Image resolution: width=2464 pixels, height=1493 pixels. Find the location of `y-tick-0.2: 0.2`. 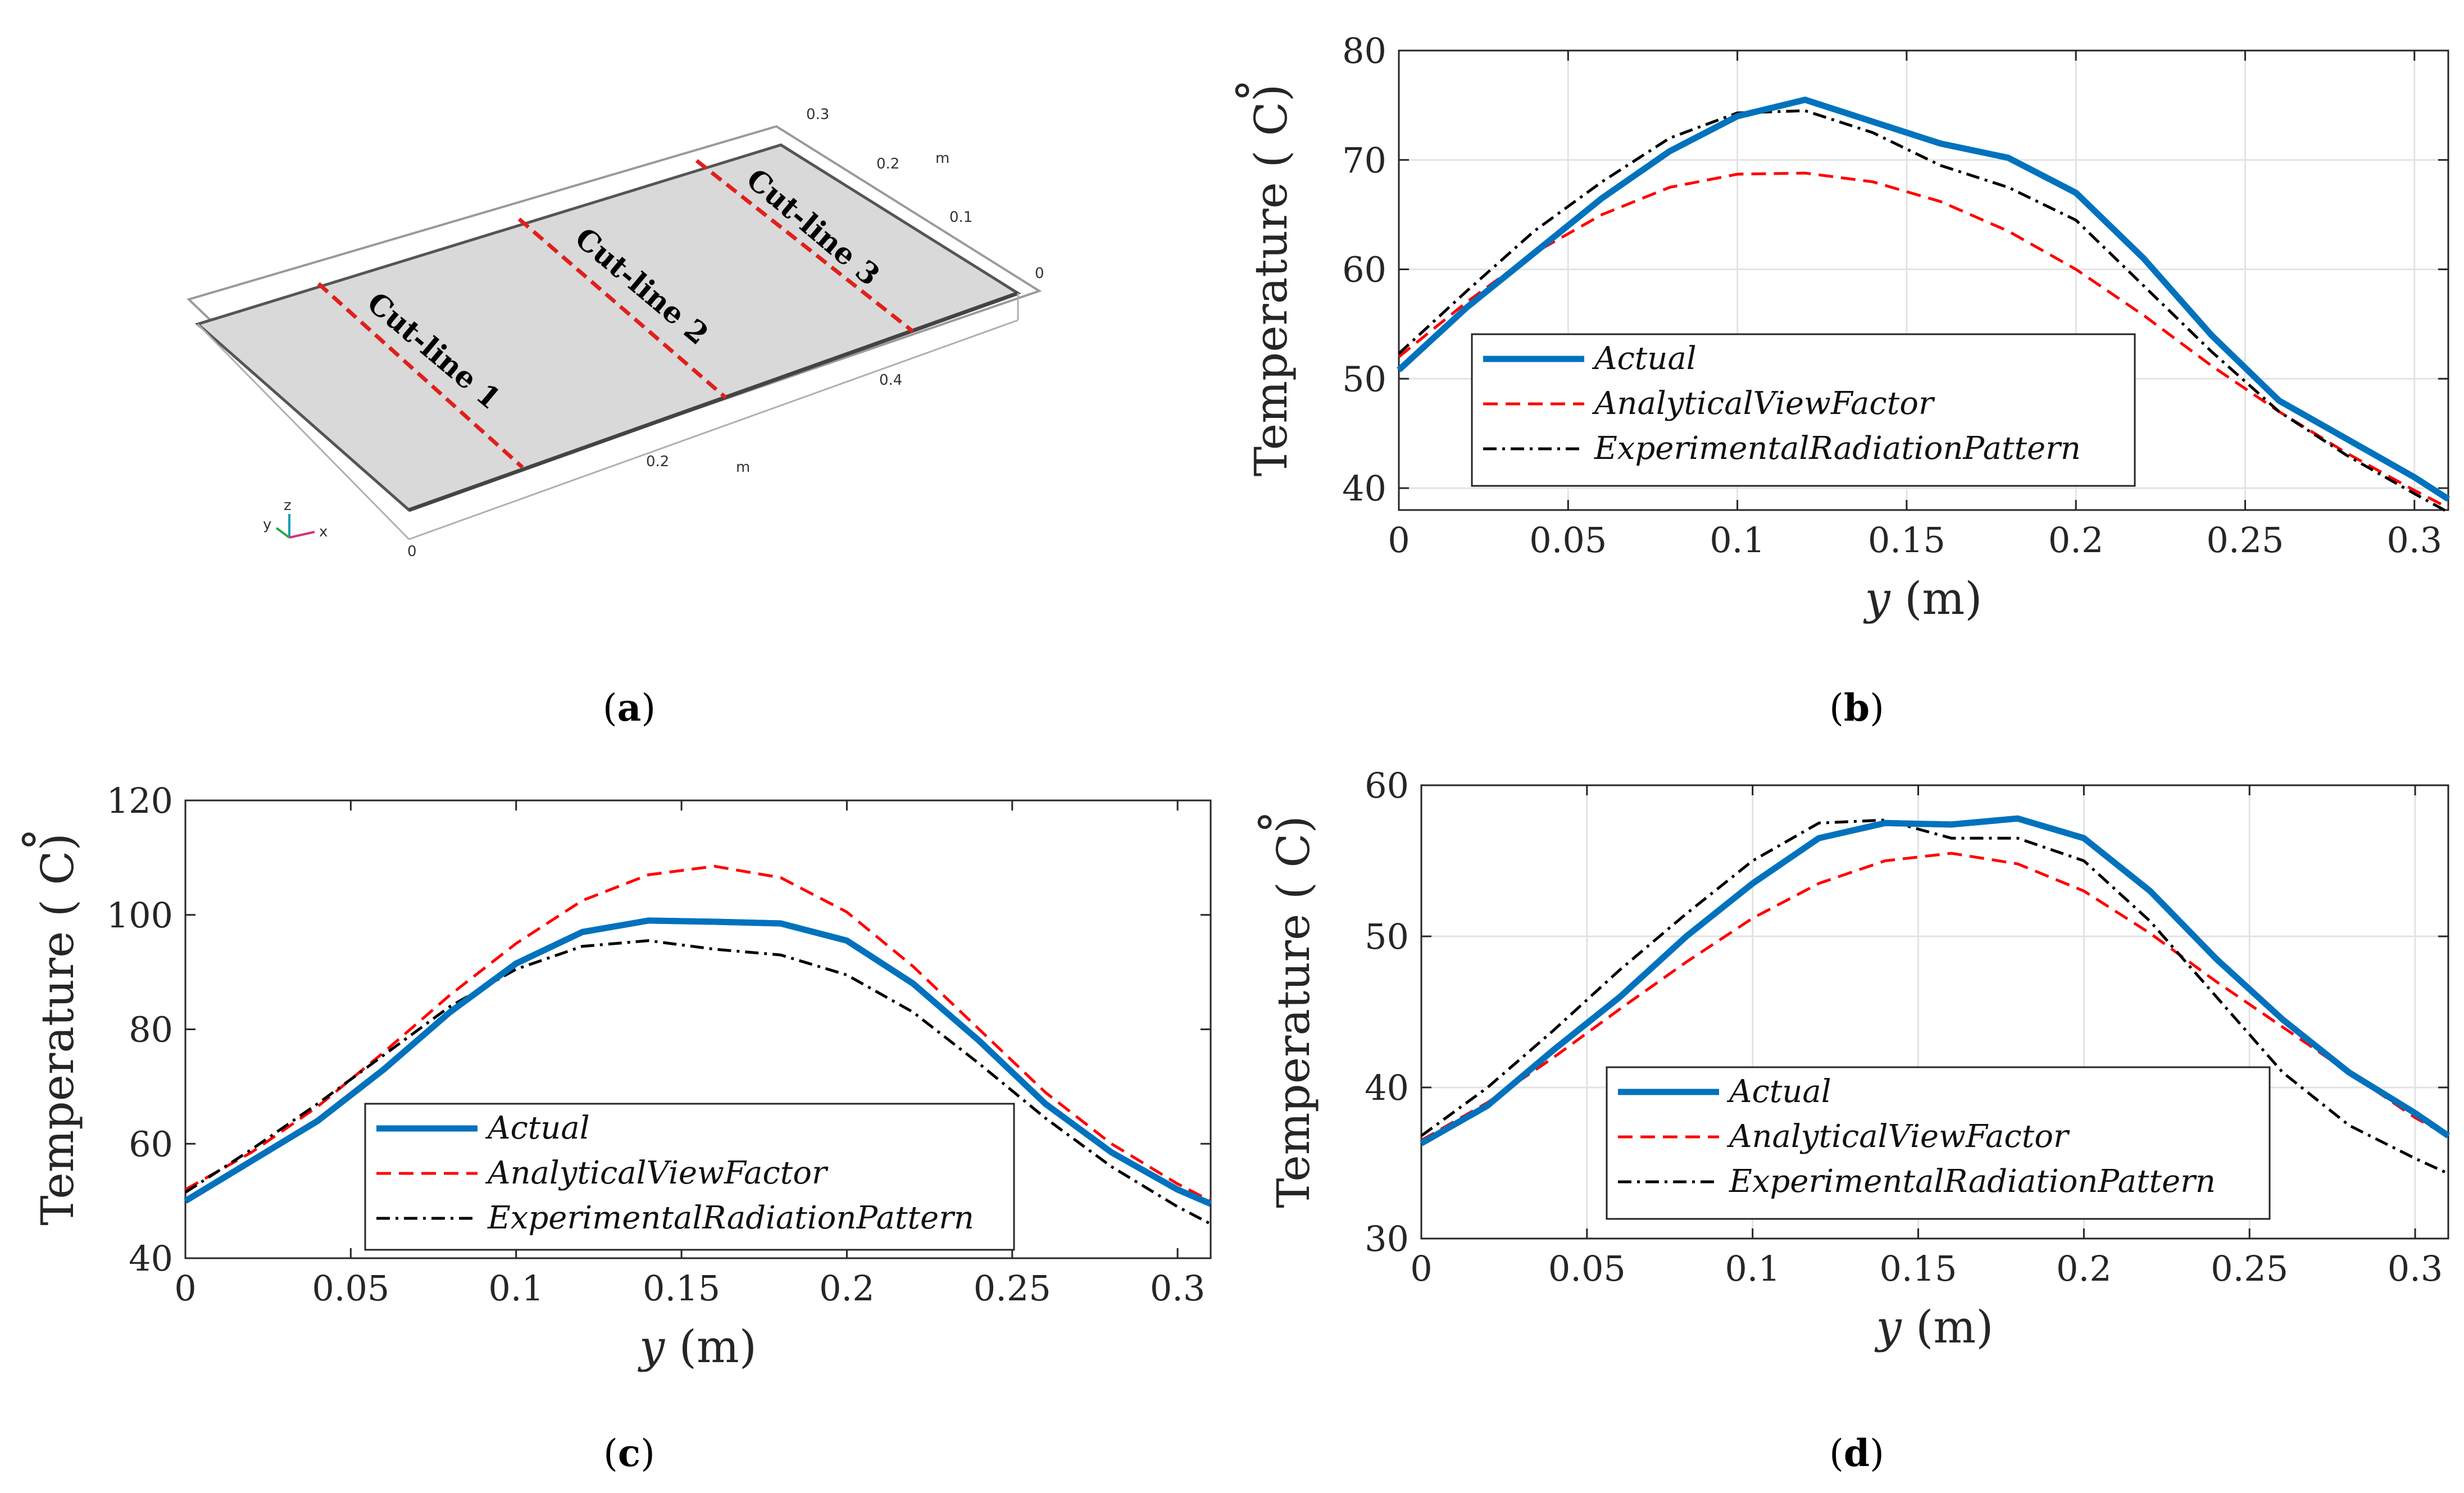

y-tick-0.2: 0.2 is located at coordinates (887, 164).